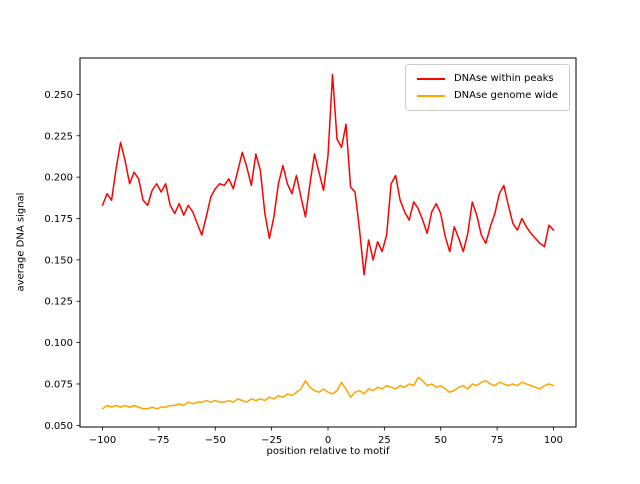  I want to click on legend-label: DNAse within peaks, so click(503, 78).